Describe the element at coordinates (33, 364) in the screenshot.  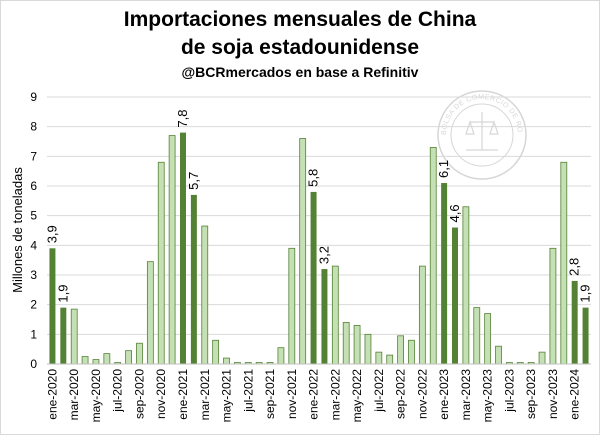
I see `y-tick-label: 0` at that location.